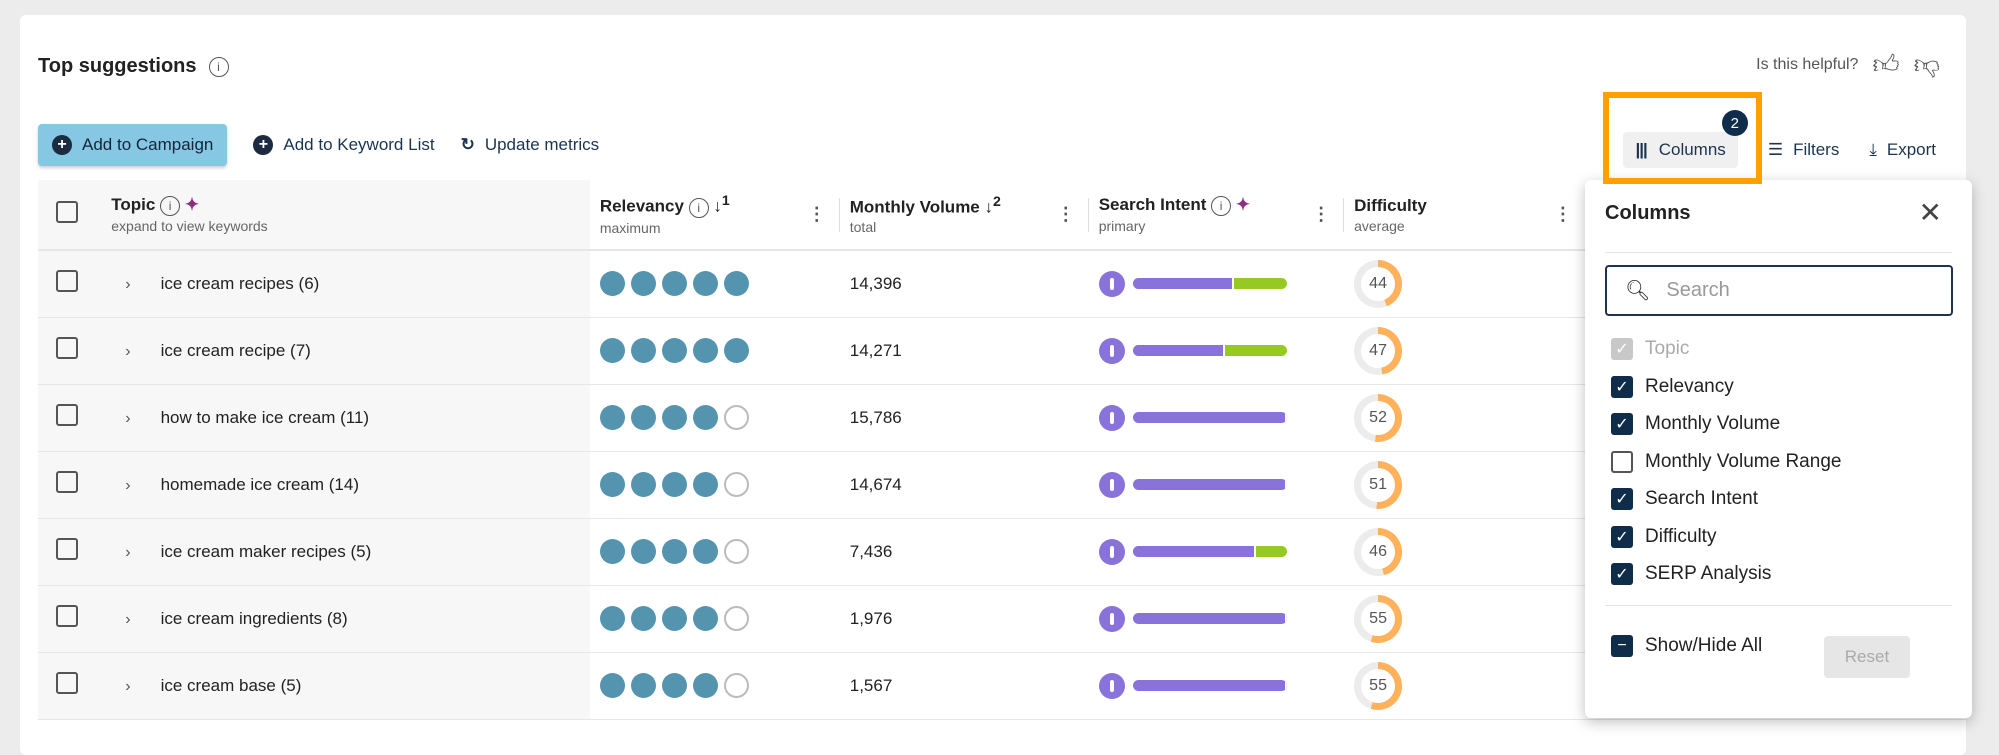 The width and height of the screenshot is (1999, 755). Describe the element at coordinates (1209, 685) in the screenshot. I see `intent-bar` at that location.